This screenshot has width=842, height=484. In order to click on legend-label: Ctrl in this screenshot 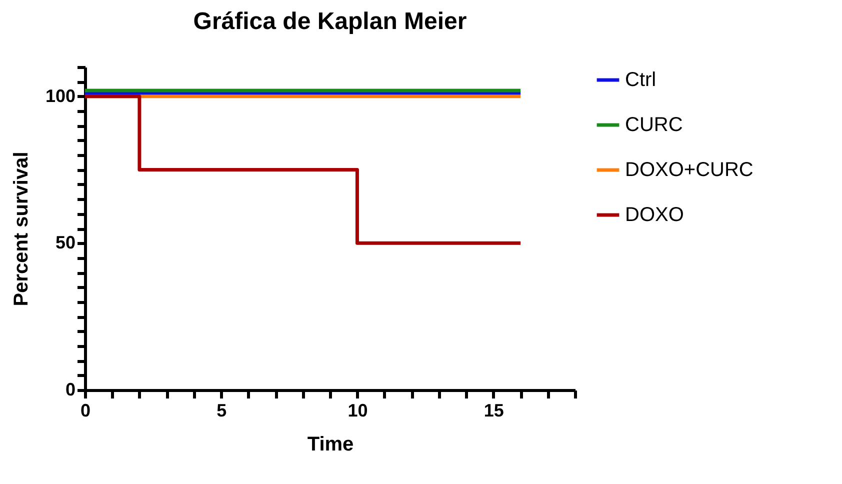, I will do `click(640, 80)`.